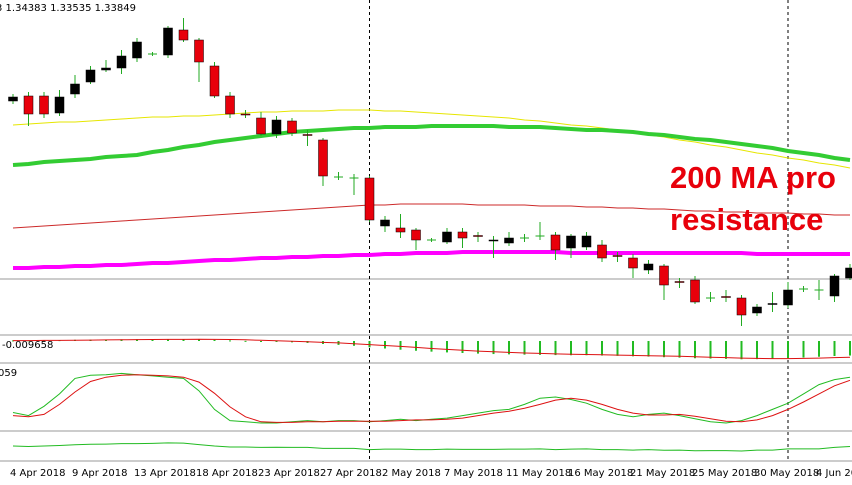 The width and height of the screenshot is (852, 485). What do you see at coordinates (68, 8) in the screenshot?
I see `price-header: 3 1.34383 1.33535 1.33849` at bounding box center [68, 8].